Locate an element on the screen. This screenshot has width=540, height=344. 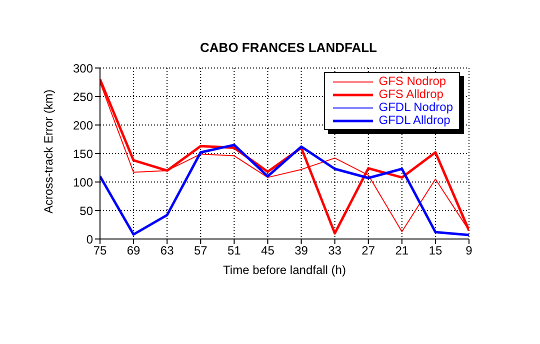
x-tick-label: 15 is located at coordinates (435, 251).